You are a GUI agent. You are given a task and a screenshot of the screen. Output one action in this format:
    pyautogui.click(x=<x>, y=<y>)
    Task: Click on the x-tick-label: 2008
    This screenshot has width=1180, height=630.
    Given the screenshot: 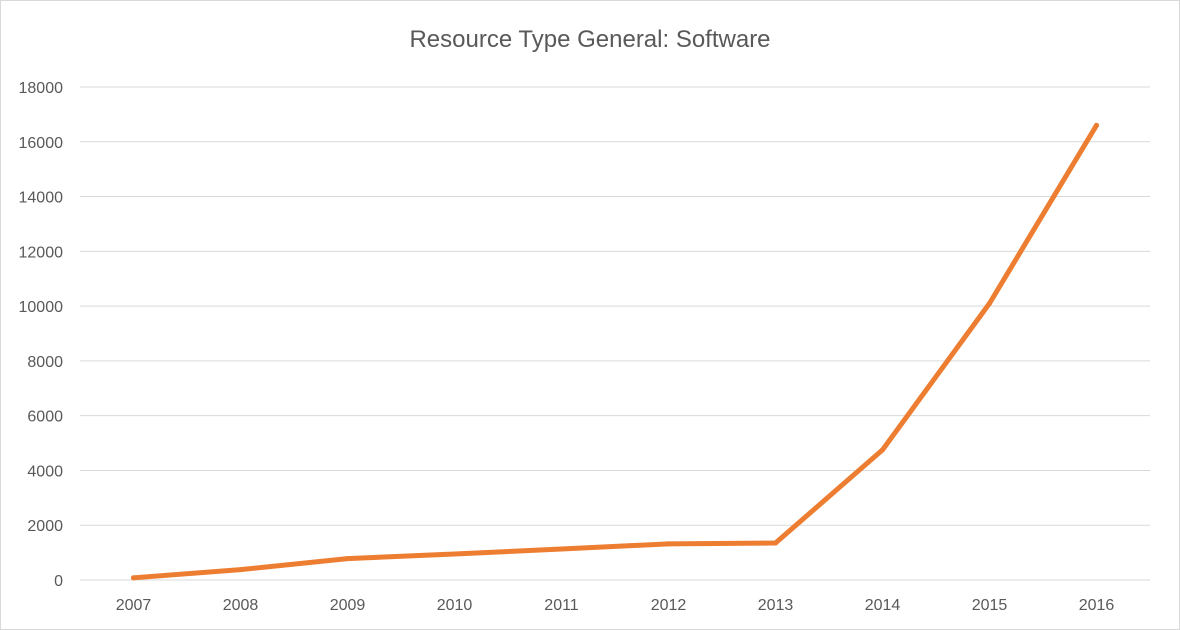 What is the action you would take?
    pyautogui.click(x=241, y=605)
    